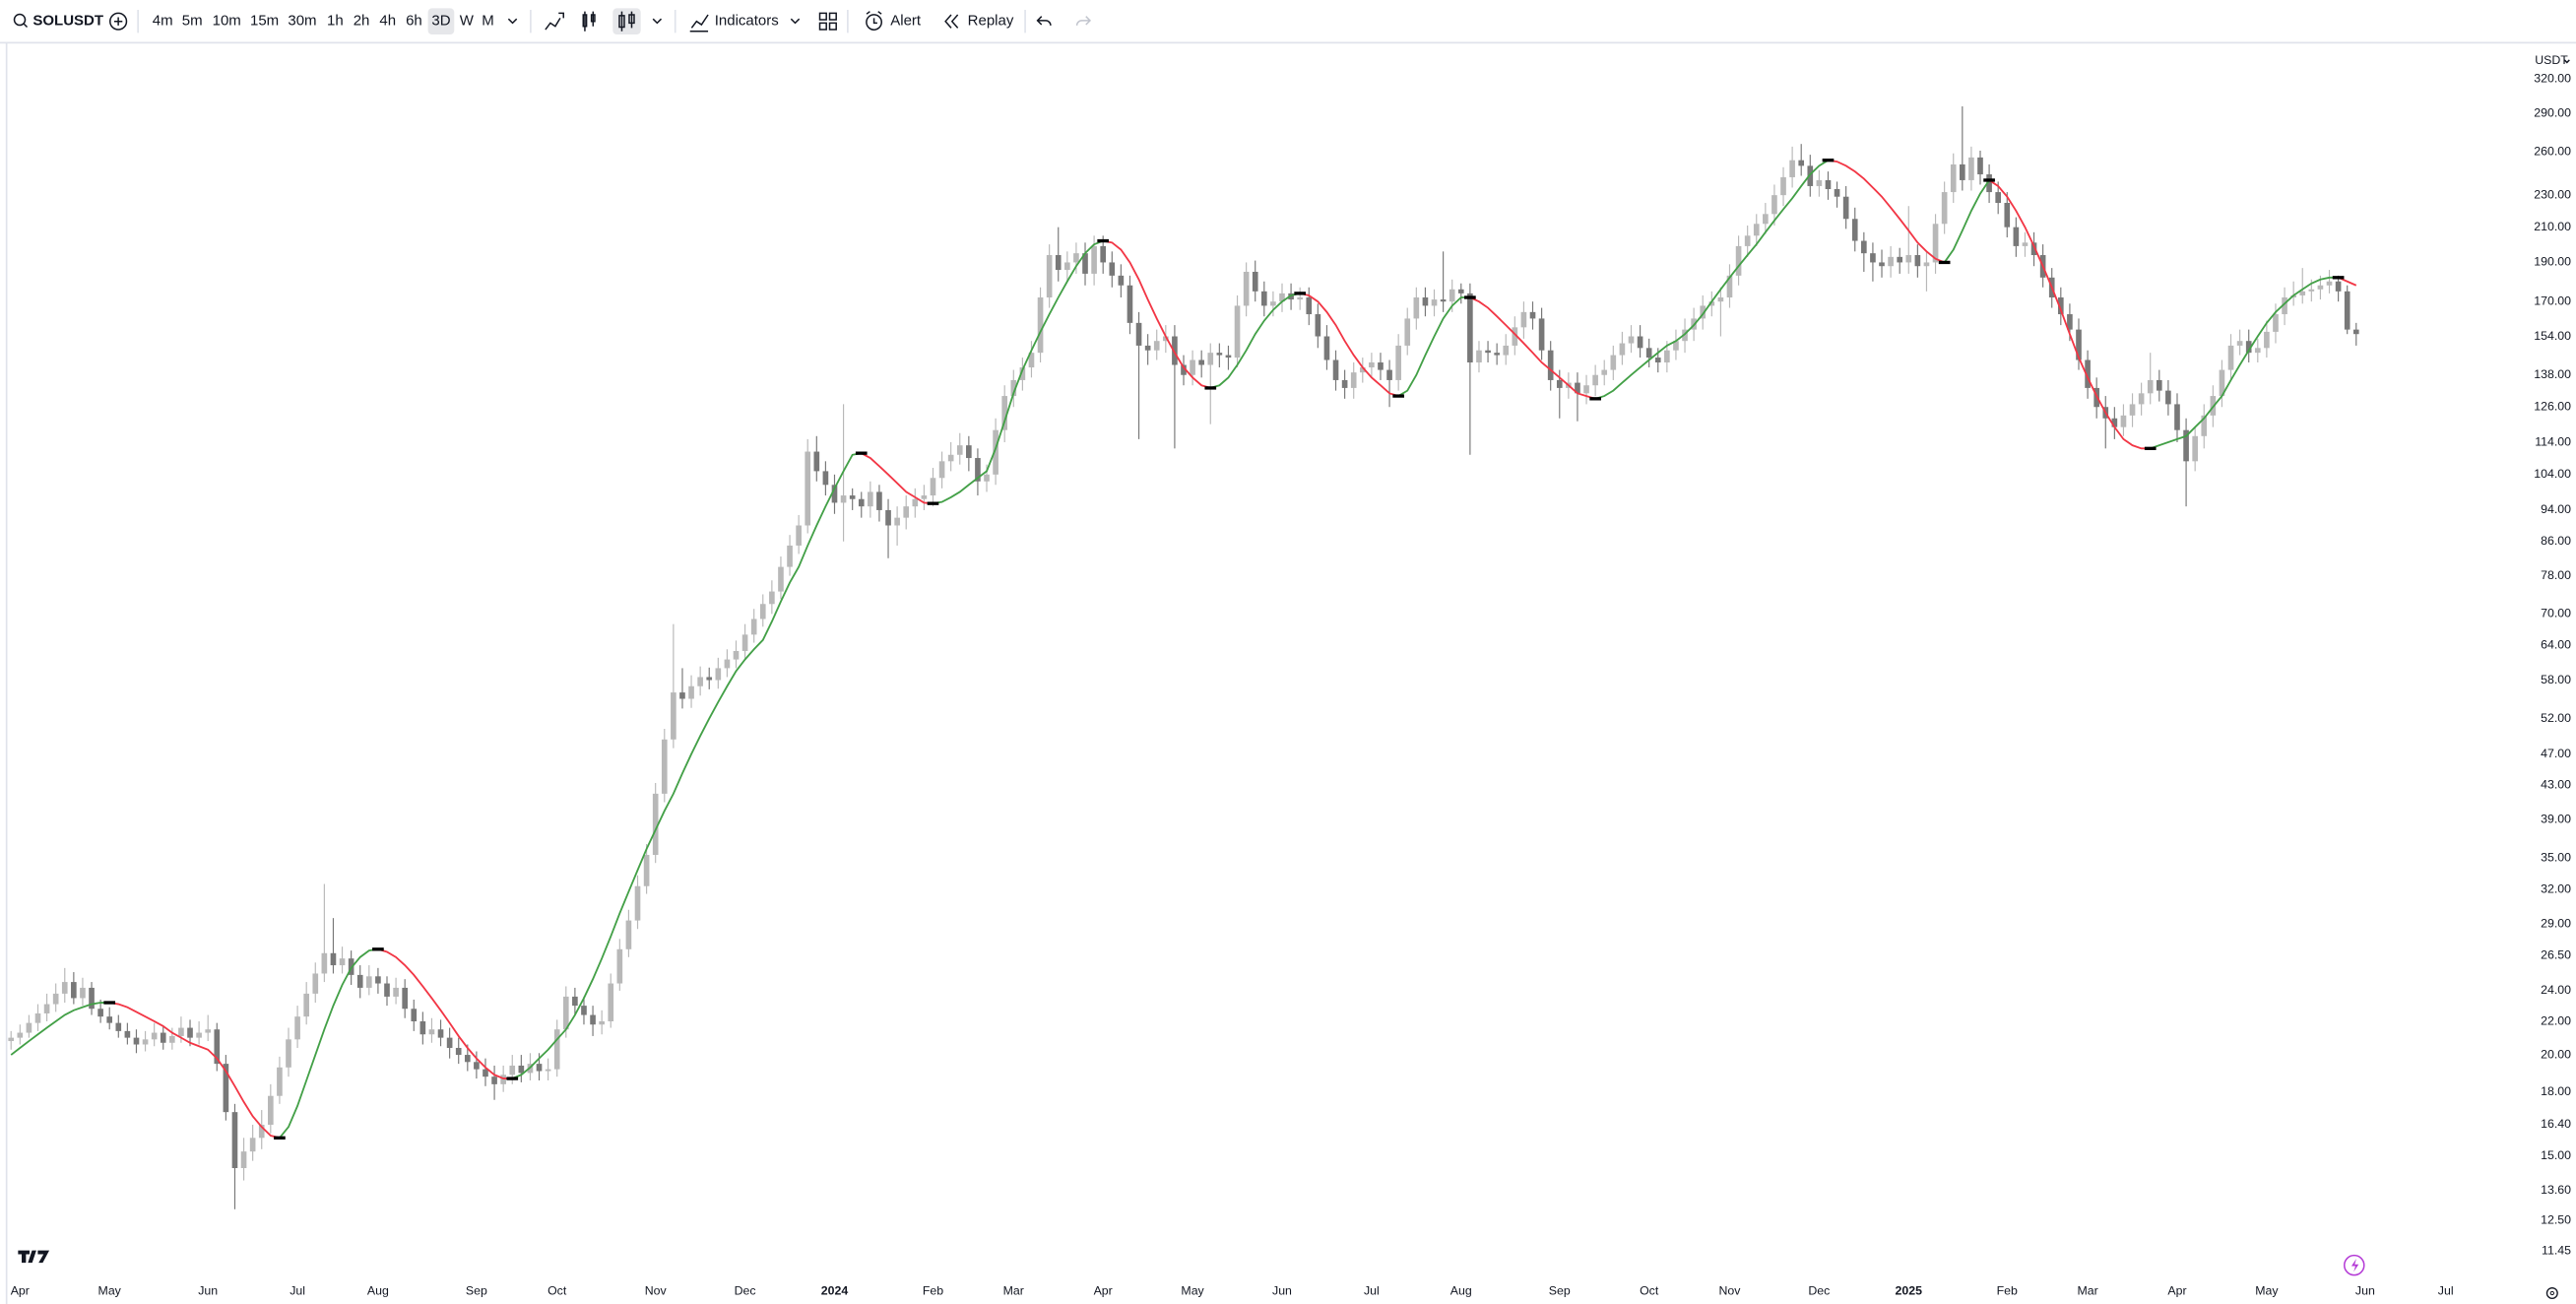 This screenshot has height=1304, width=2576. I want to click on y-tick-label: 260.00, so click(2552, 152).